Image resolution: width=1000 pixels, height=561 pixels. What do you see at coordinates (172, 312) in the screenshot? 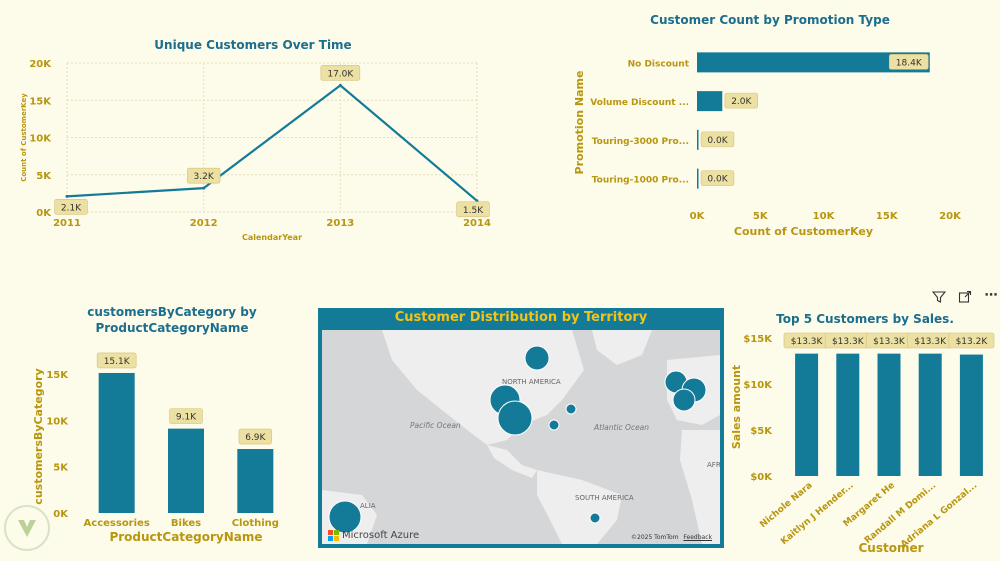
I see `chart-title-line: customersByCategory by` at bounding box center [172, 312].